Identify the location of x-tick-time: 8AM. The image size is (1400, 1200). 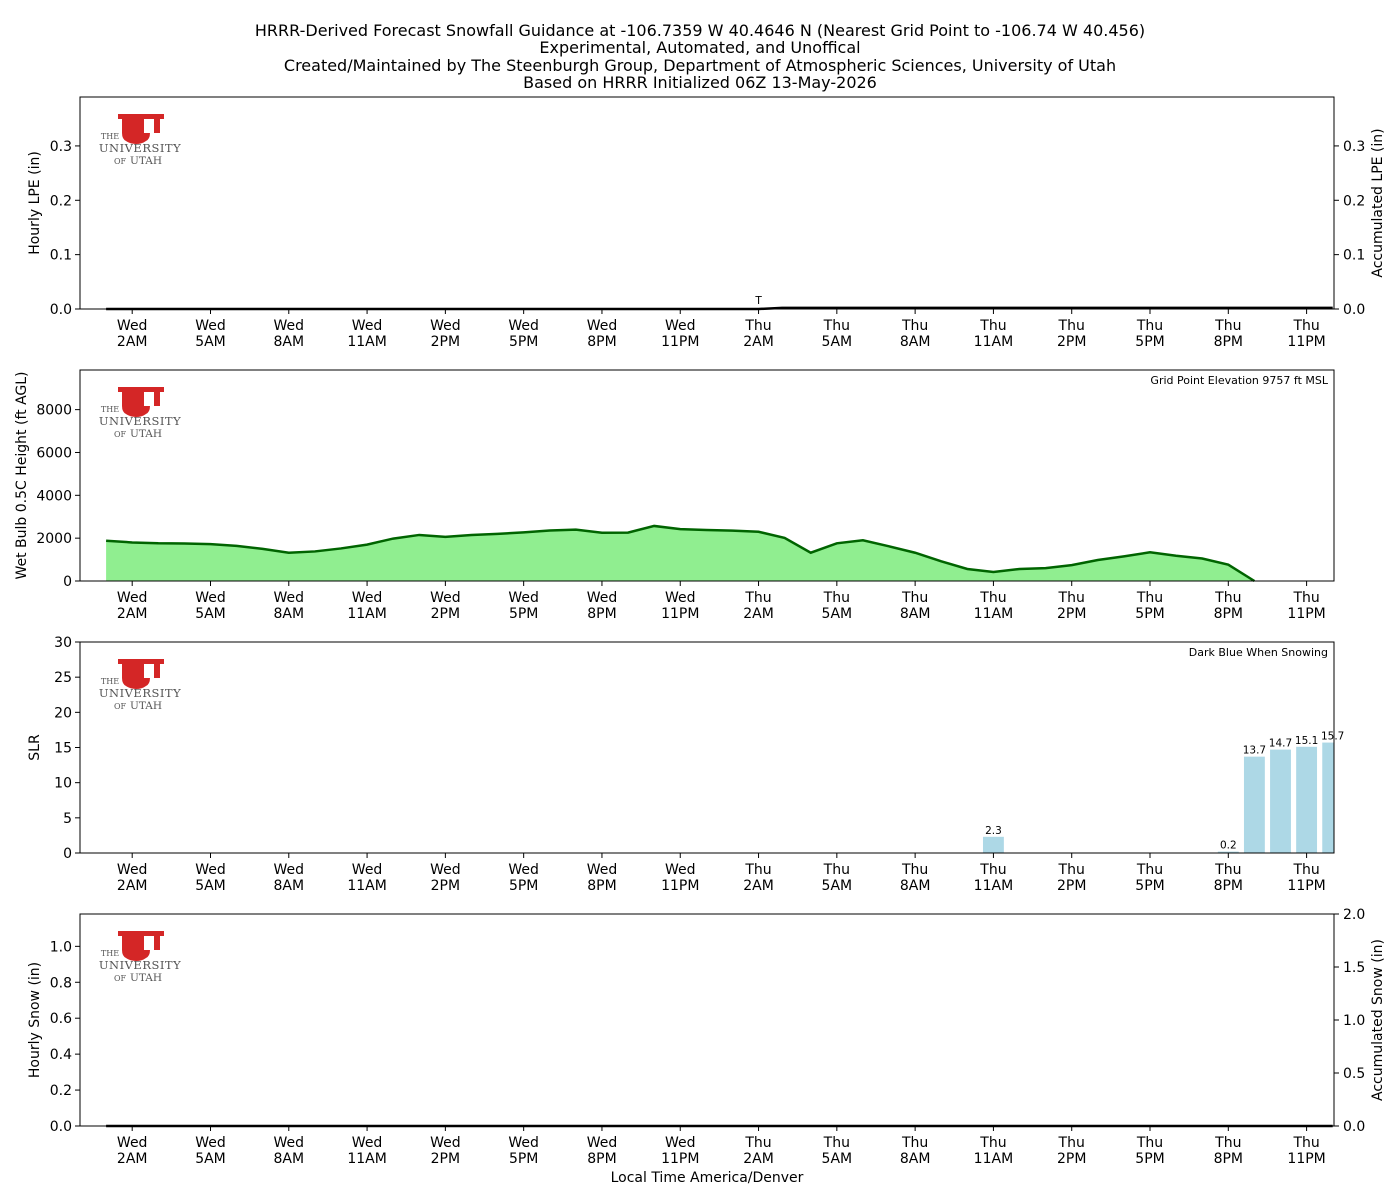
(288, 614).